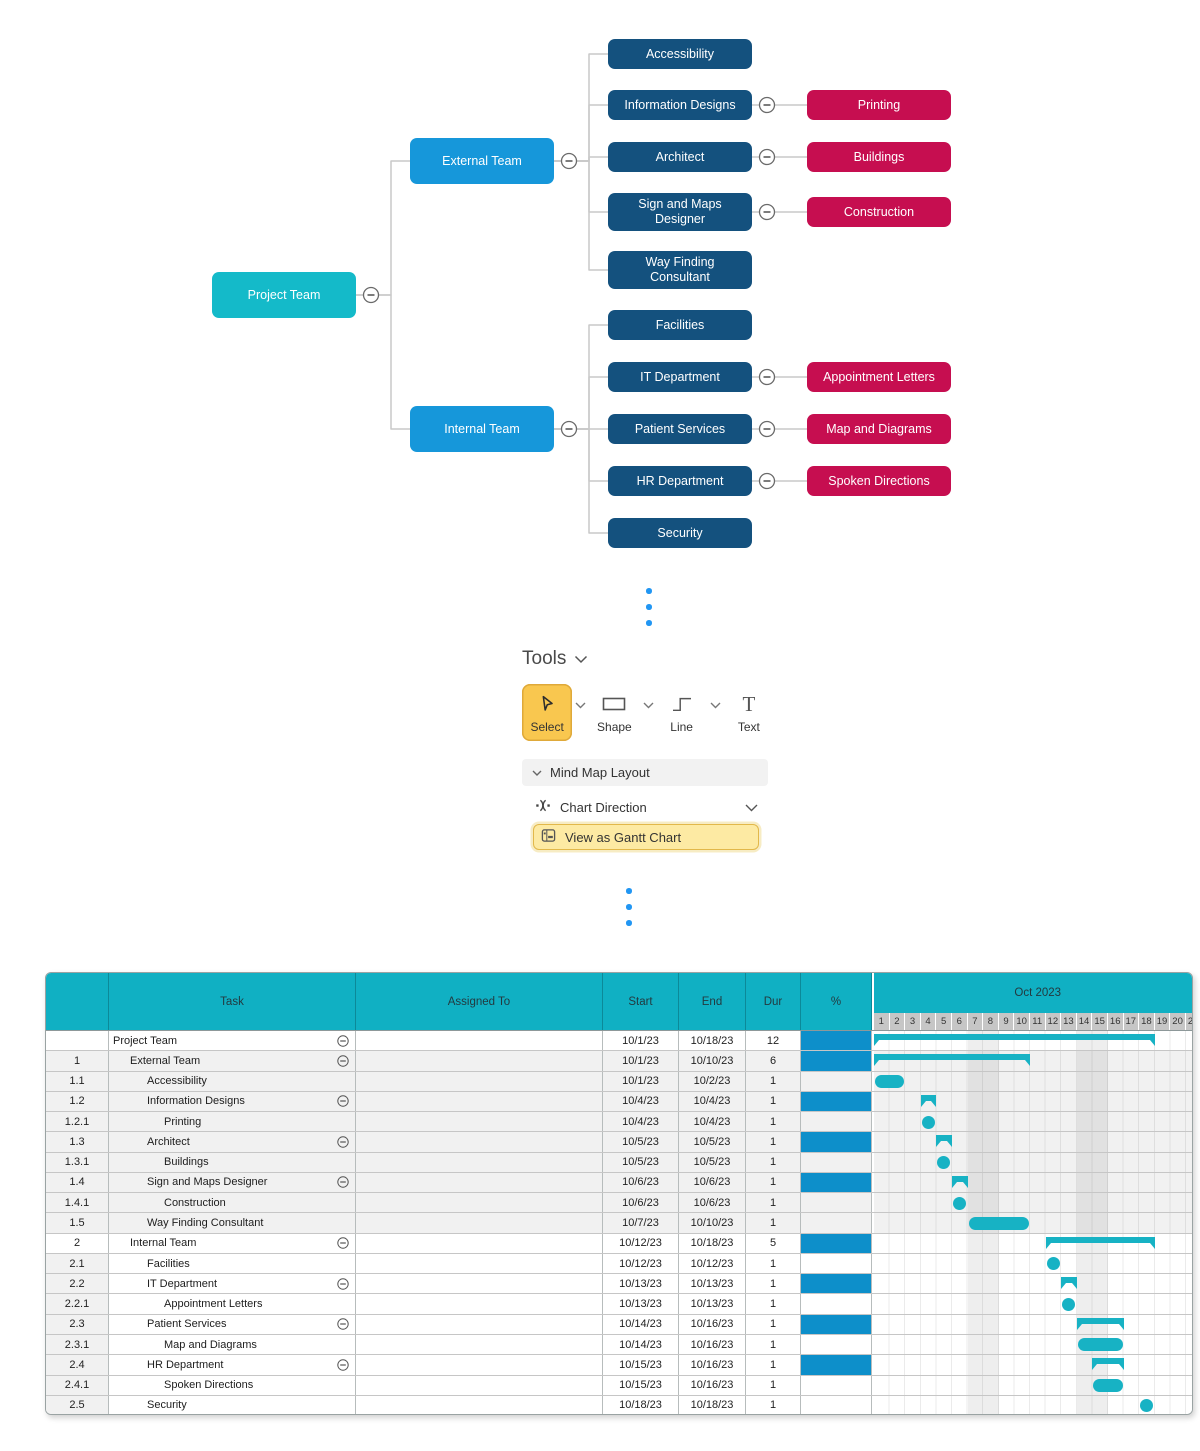  Describe the element at coordinates (879, 481) in the screenshot. I see `mindmap-node-spoken: Spoken Directions` at that location.